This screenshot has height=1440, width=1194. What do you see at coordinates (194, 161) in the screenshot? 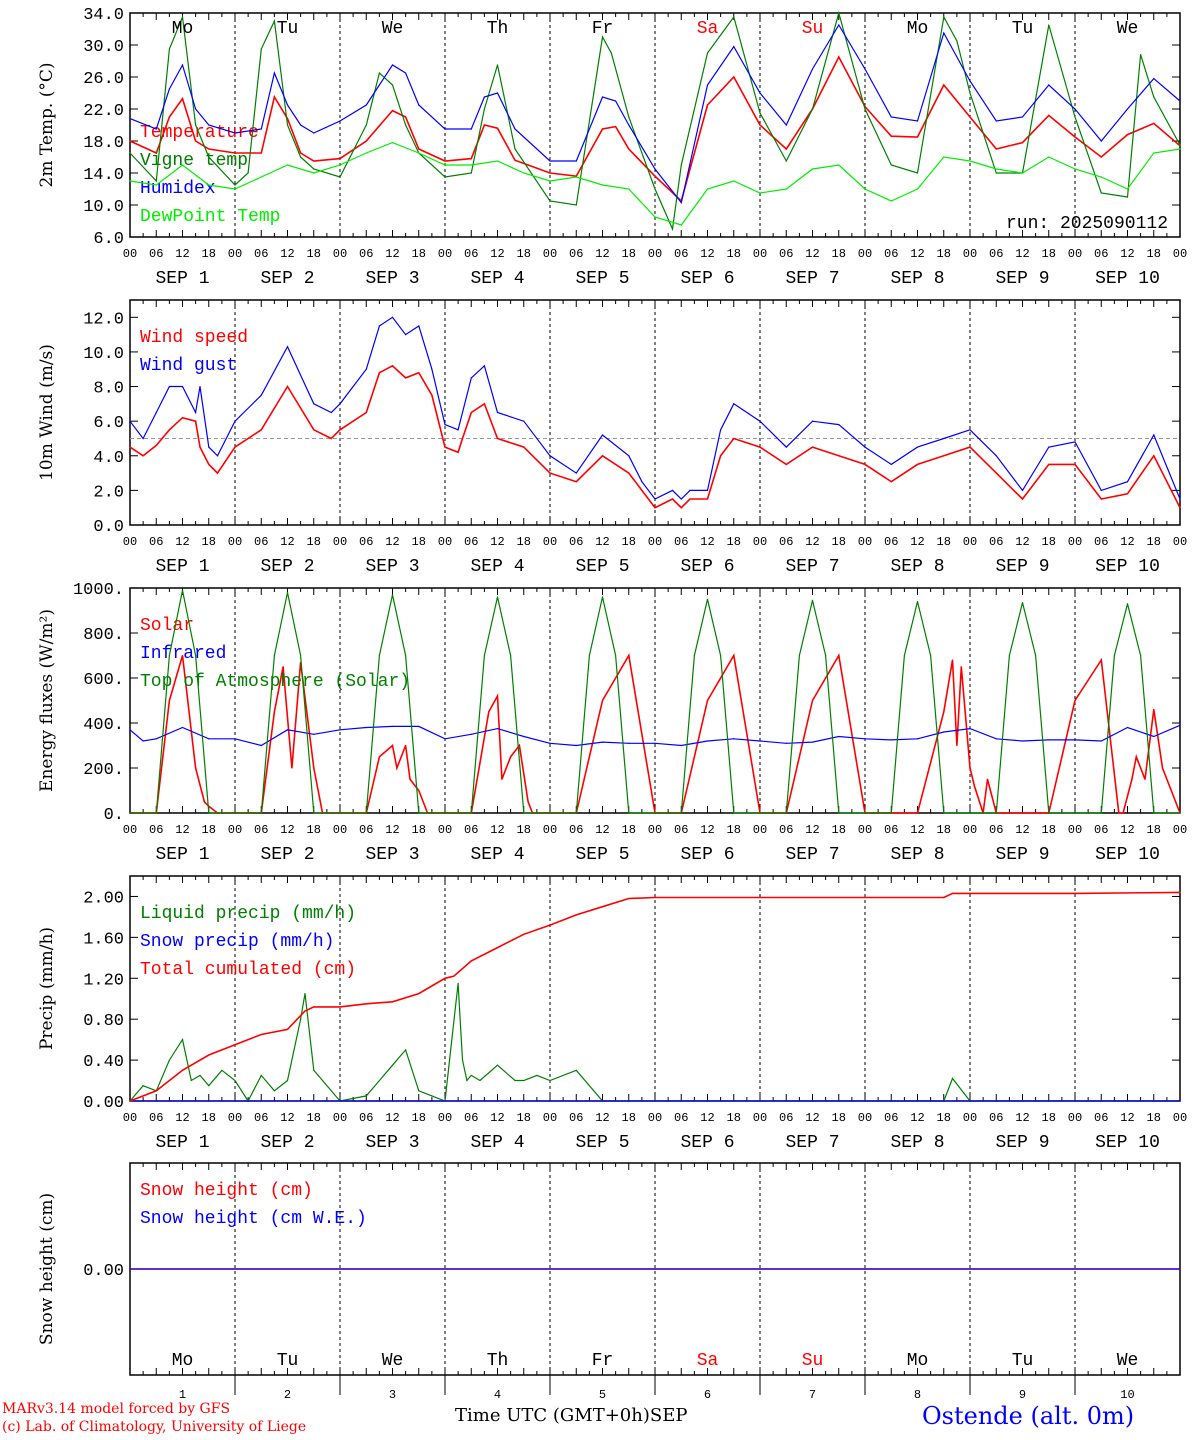
I see `legend-entry: Vigne temp` at bounding box center [194, 161].